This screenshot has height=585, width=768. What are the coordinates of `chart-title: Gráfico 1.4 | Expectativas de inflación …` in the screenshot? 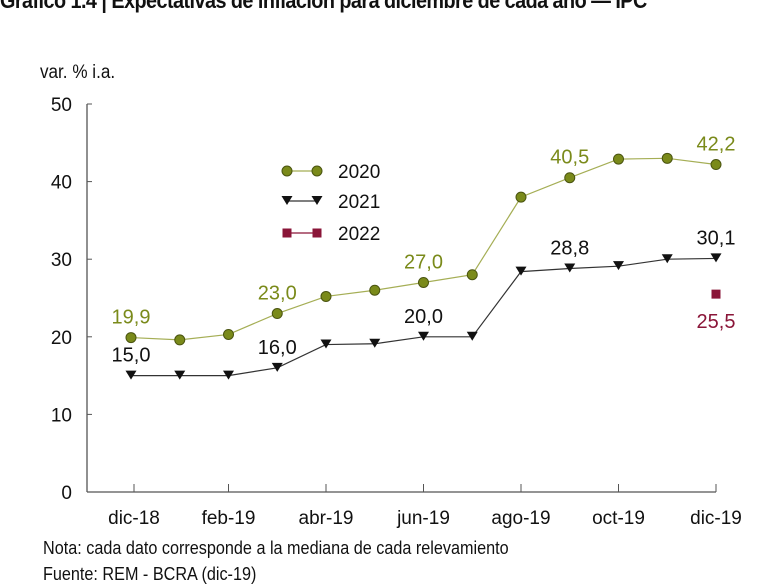 It's located at (323, 6).